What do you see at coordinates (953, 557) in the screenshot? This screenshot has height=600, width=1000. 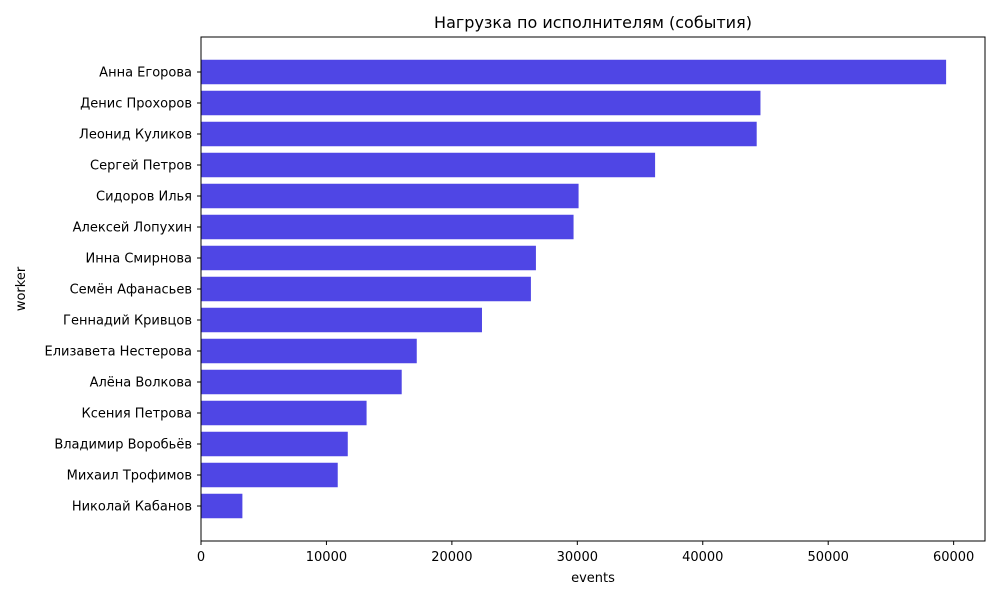 I see `x-tick-label: 60000` at bounding box center [953, 557].